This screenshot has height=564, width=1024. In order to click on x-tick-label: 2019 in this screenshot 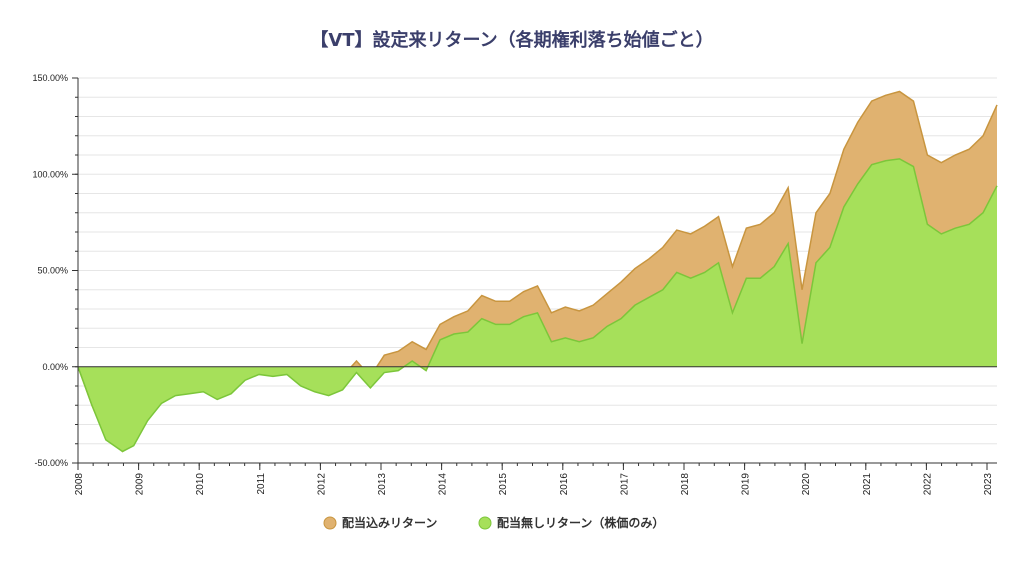, I will do `click(746, 484)`.